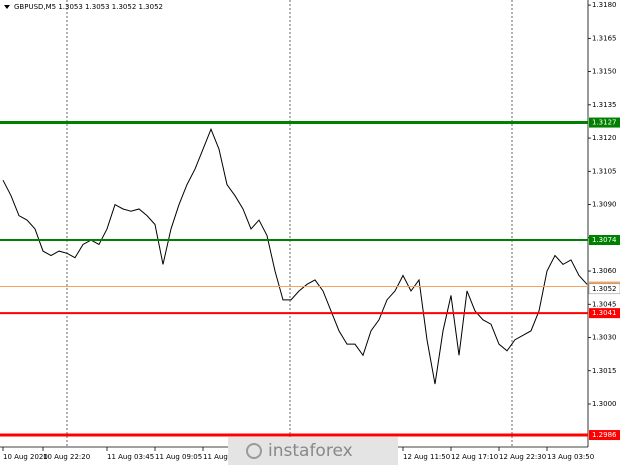  I want to click on y-tick-label: 1.3090, so click(604, 205).